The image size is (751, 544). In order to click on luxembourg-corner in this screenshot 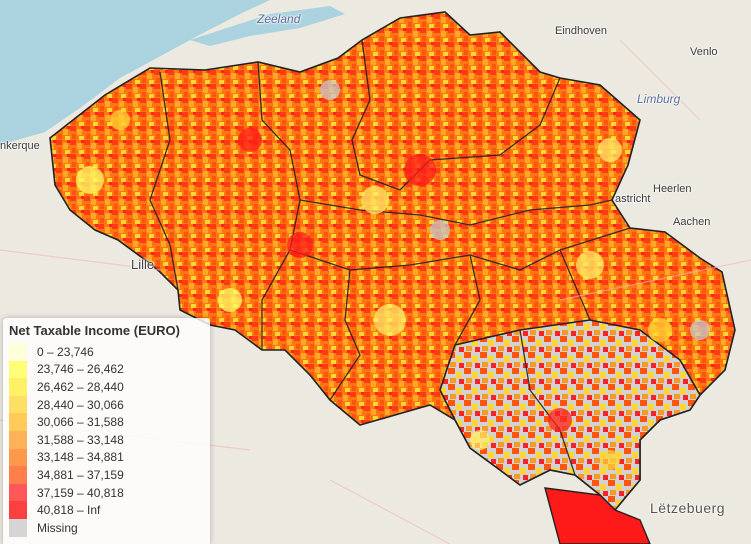, I will do `click(597, 515)`.